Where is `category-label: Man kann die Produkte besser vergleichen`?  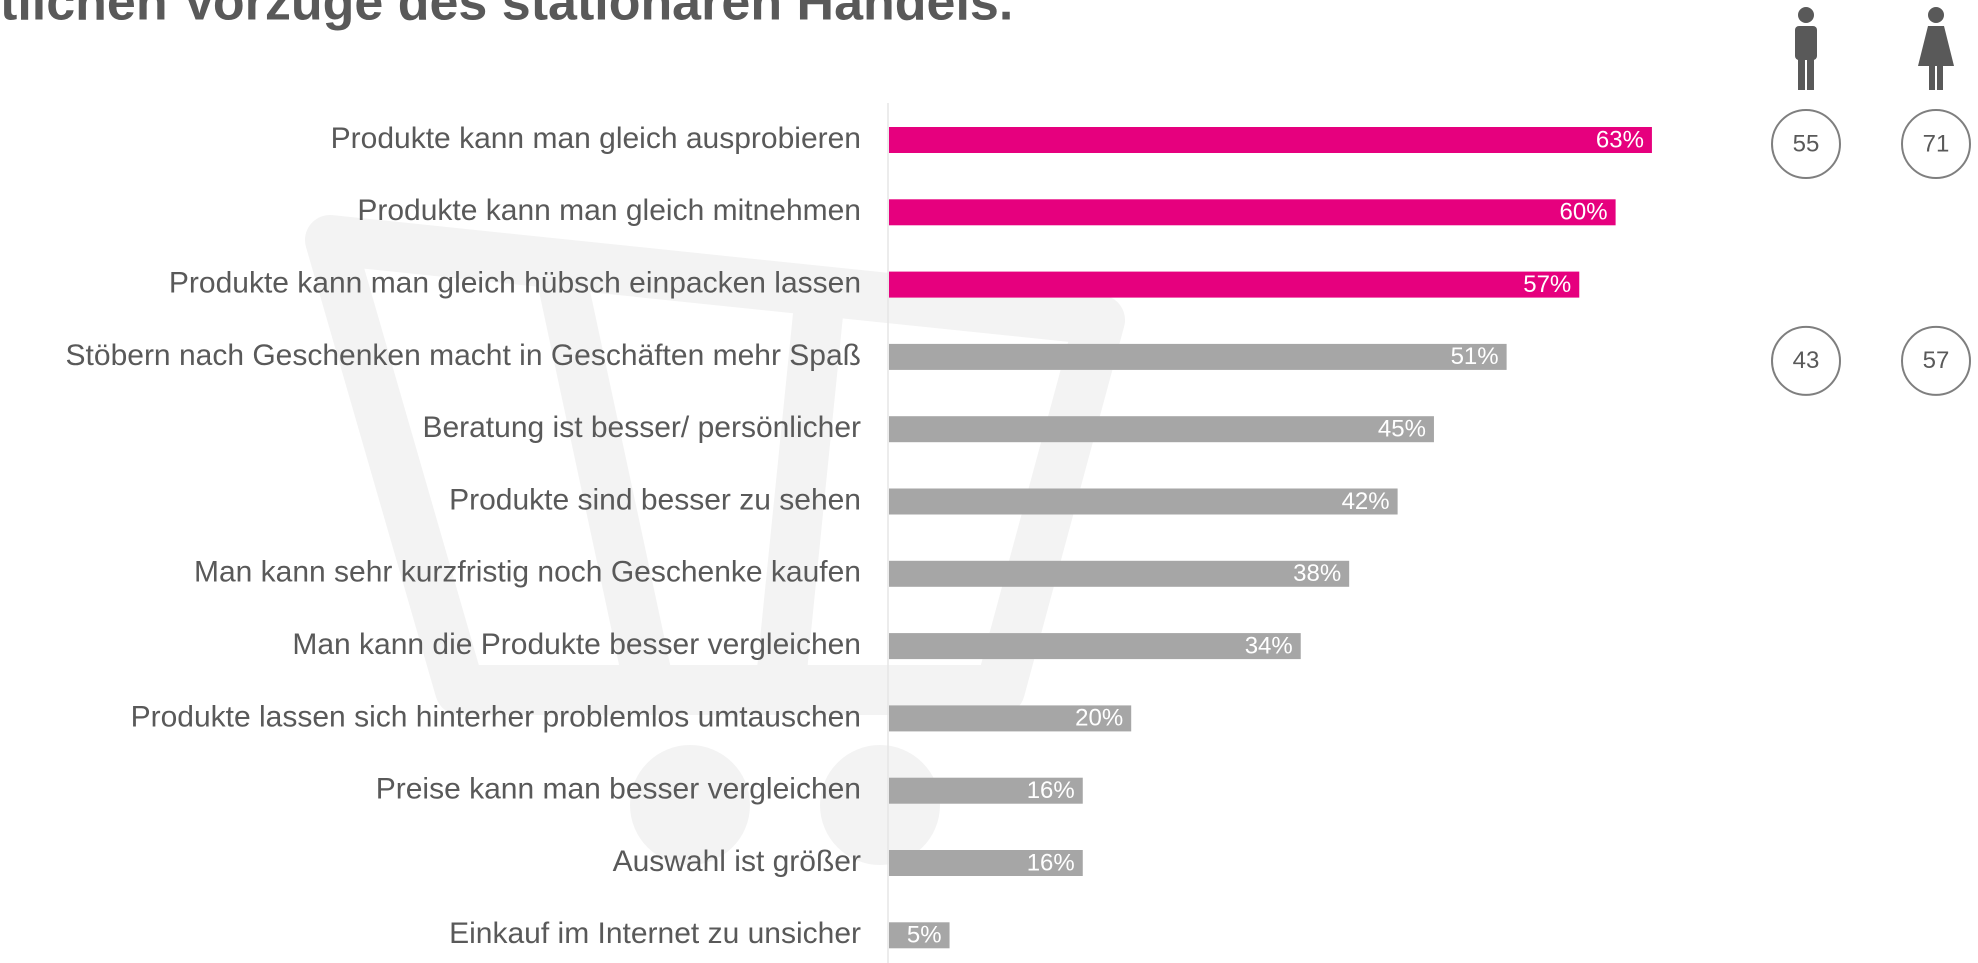
category-label: Man kann die Produkte besser vergleichen is located at coordinates (576, 644).